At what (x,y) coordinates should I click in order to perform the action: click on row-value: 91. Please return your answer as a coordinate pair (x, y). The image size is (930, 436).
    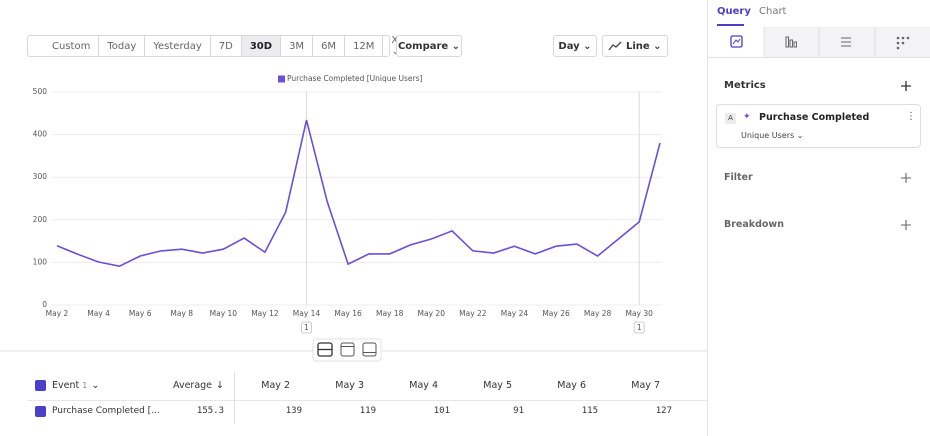
    Looking at the image, I should click on (518, 411).